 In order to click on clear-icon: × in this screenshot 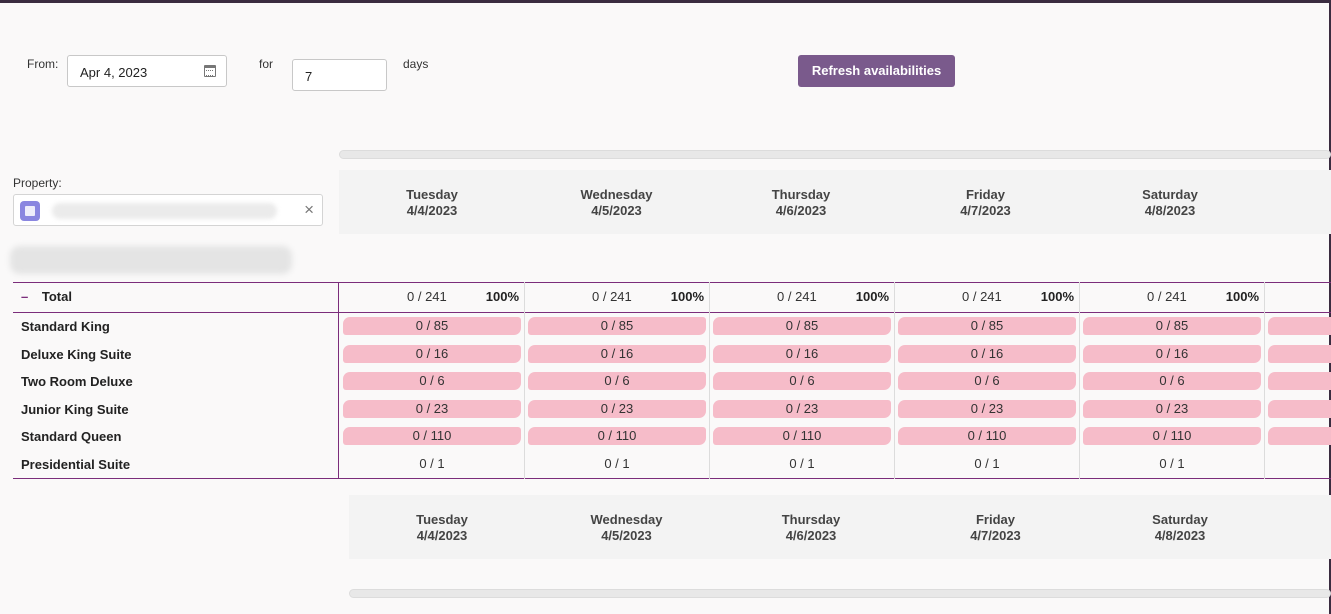, I will do `click(309, 209)`.